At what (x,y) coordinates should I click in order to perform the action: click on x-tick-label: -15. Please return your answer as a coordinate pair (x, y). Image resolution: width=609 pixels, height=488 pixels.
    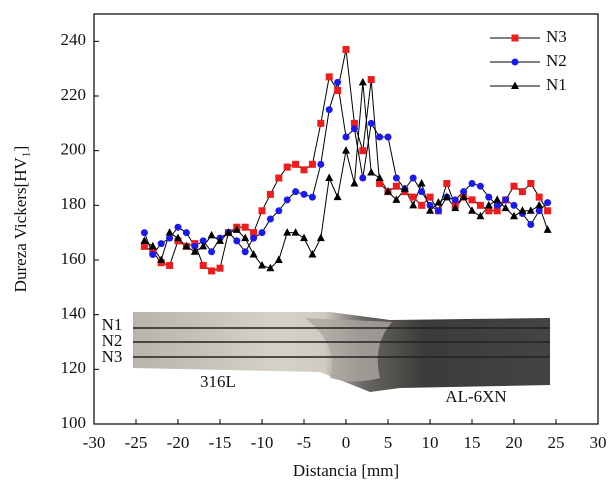
    Looking at the image, I should click on (220, 442).